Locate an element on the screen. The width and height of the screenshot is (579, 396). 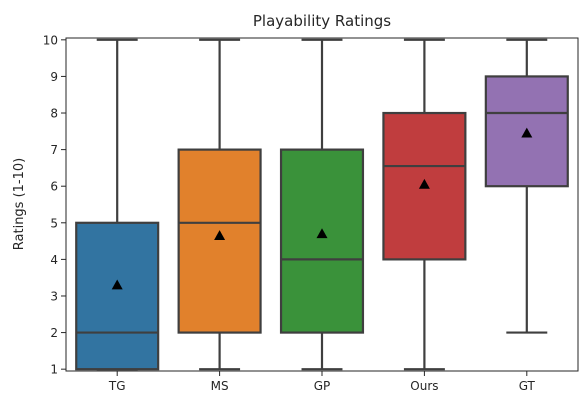
box-ours is located at coordinates (424, 186).